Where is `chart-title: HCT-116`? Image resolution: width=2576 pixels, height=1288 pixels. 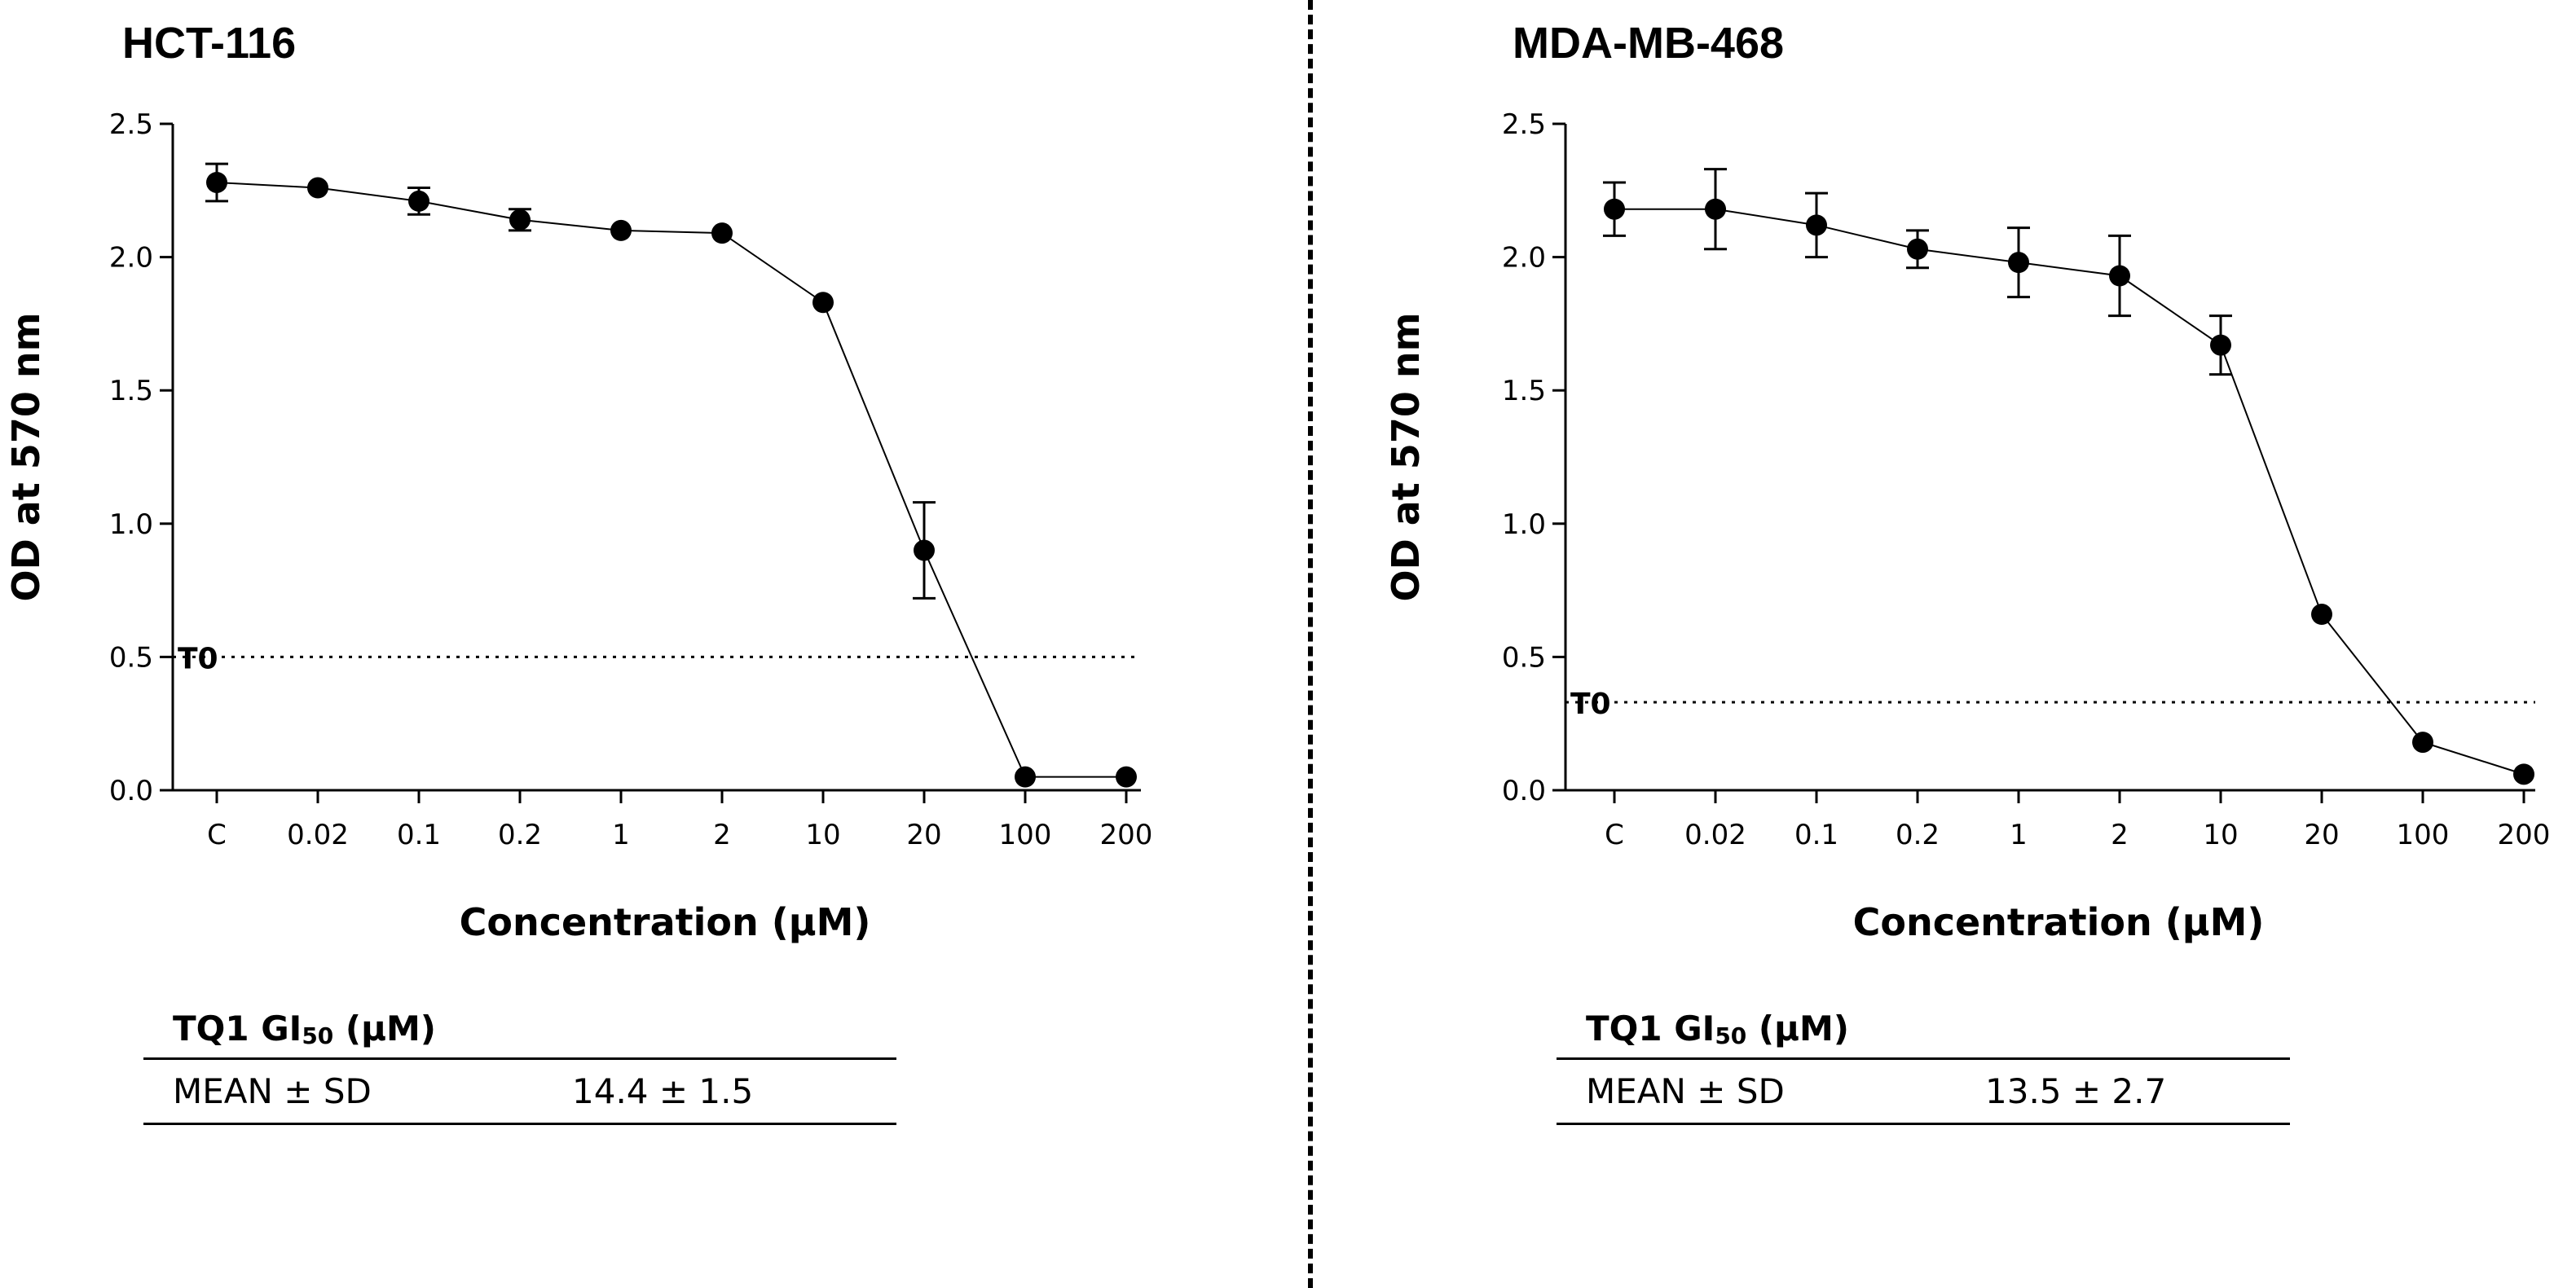
chart-title: HCT-116 is located at coordinates (209, 43).